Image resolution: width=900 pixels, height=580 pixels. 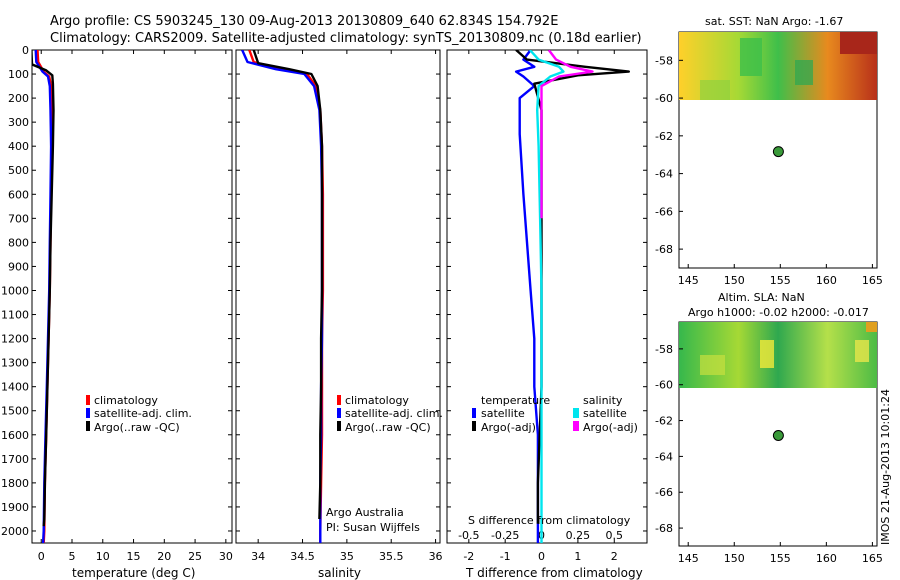 What do you see at coordinates (468, 535) in the screenshot?
I see `s-diff-tick-label: -0.5` at bounding box center [468, 535].